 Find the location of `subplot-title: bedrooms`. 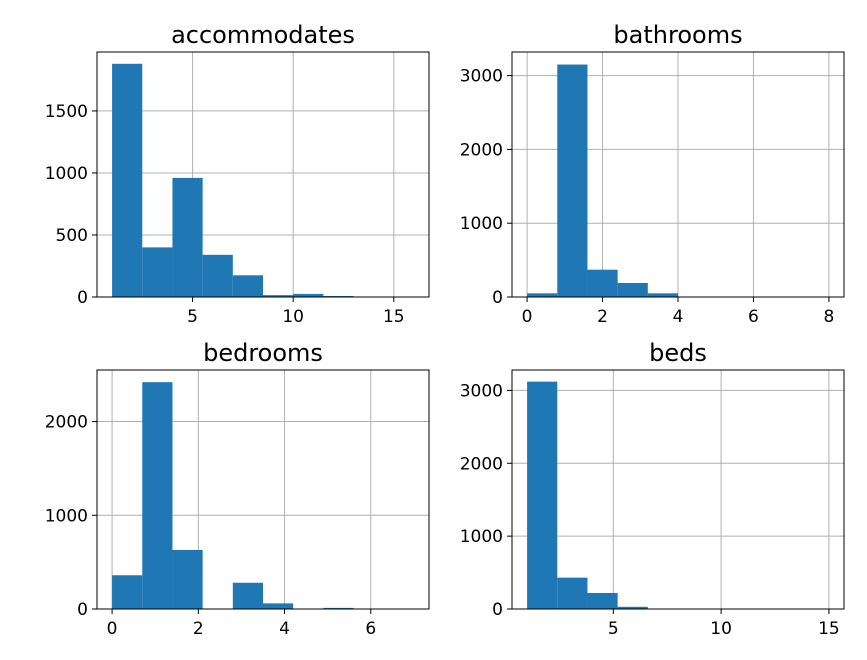

subplot-title: bedrooms is located at coordinates (263, 353).